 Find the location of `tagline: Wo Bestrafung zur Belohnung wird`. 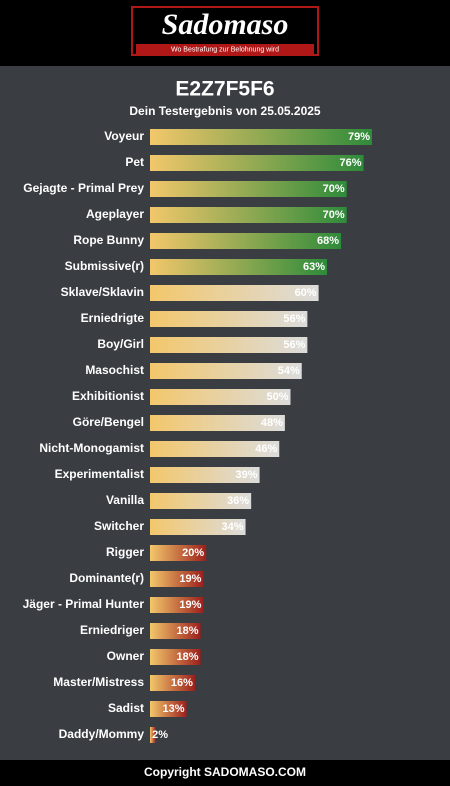

tagline: Wo Bestrafung zur Belohnung wird is located at coordinates (225, 49).